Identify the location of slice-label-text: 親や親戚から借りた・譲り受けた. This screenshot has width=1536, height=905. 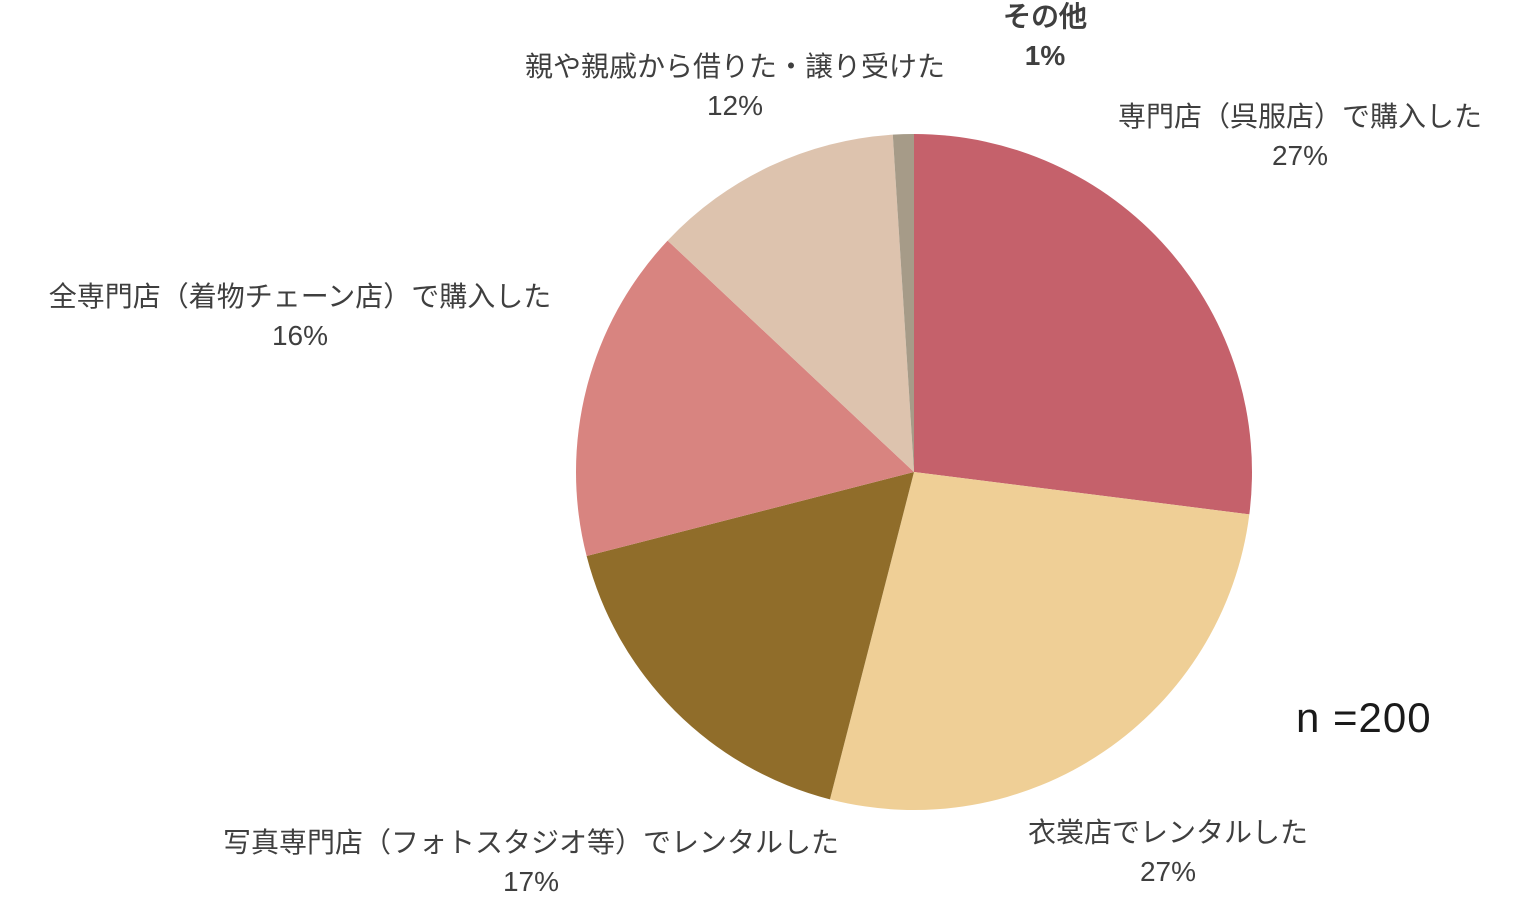
(735, 66).